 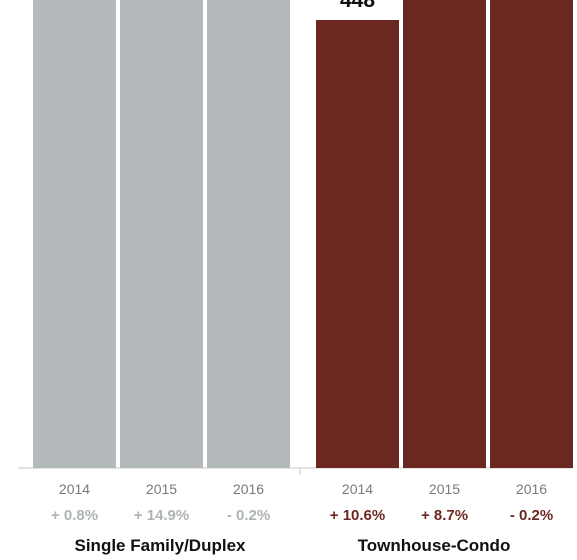 What do you see at coordinates (357, 6) in the screenshot?
I see `value-label-townhouse-condo-2014: 448` at bounding box center [357, 6].